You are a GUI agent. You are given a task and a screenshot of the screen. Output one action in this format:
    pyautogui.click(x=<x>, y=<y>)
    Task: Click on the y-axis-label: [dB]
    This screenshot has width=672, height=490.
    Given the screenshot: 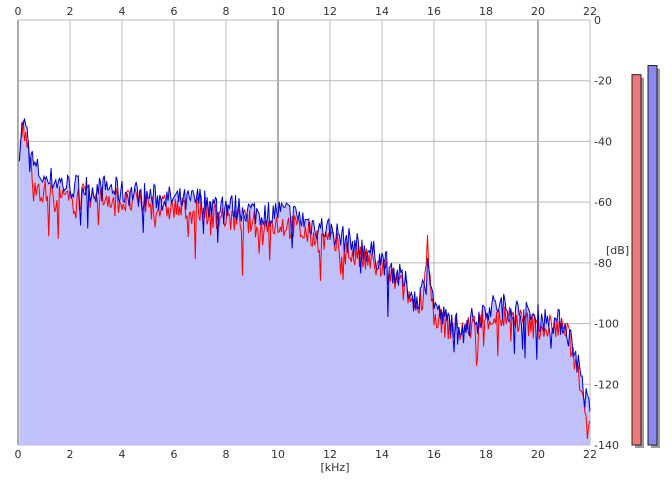 What is the action you would take?
    pyautogui.click(x=617, y=250)
    